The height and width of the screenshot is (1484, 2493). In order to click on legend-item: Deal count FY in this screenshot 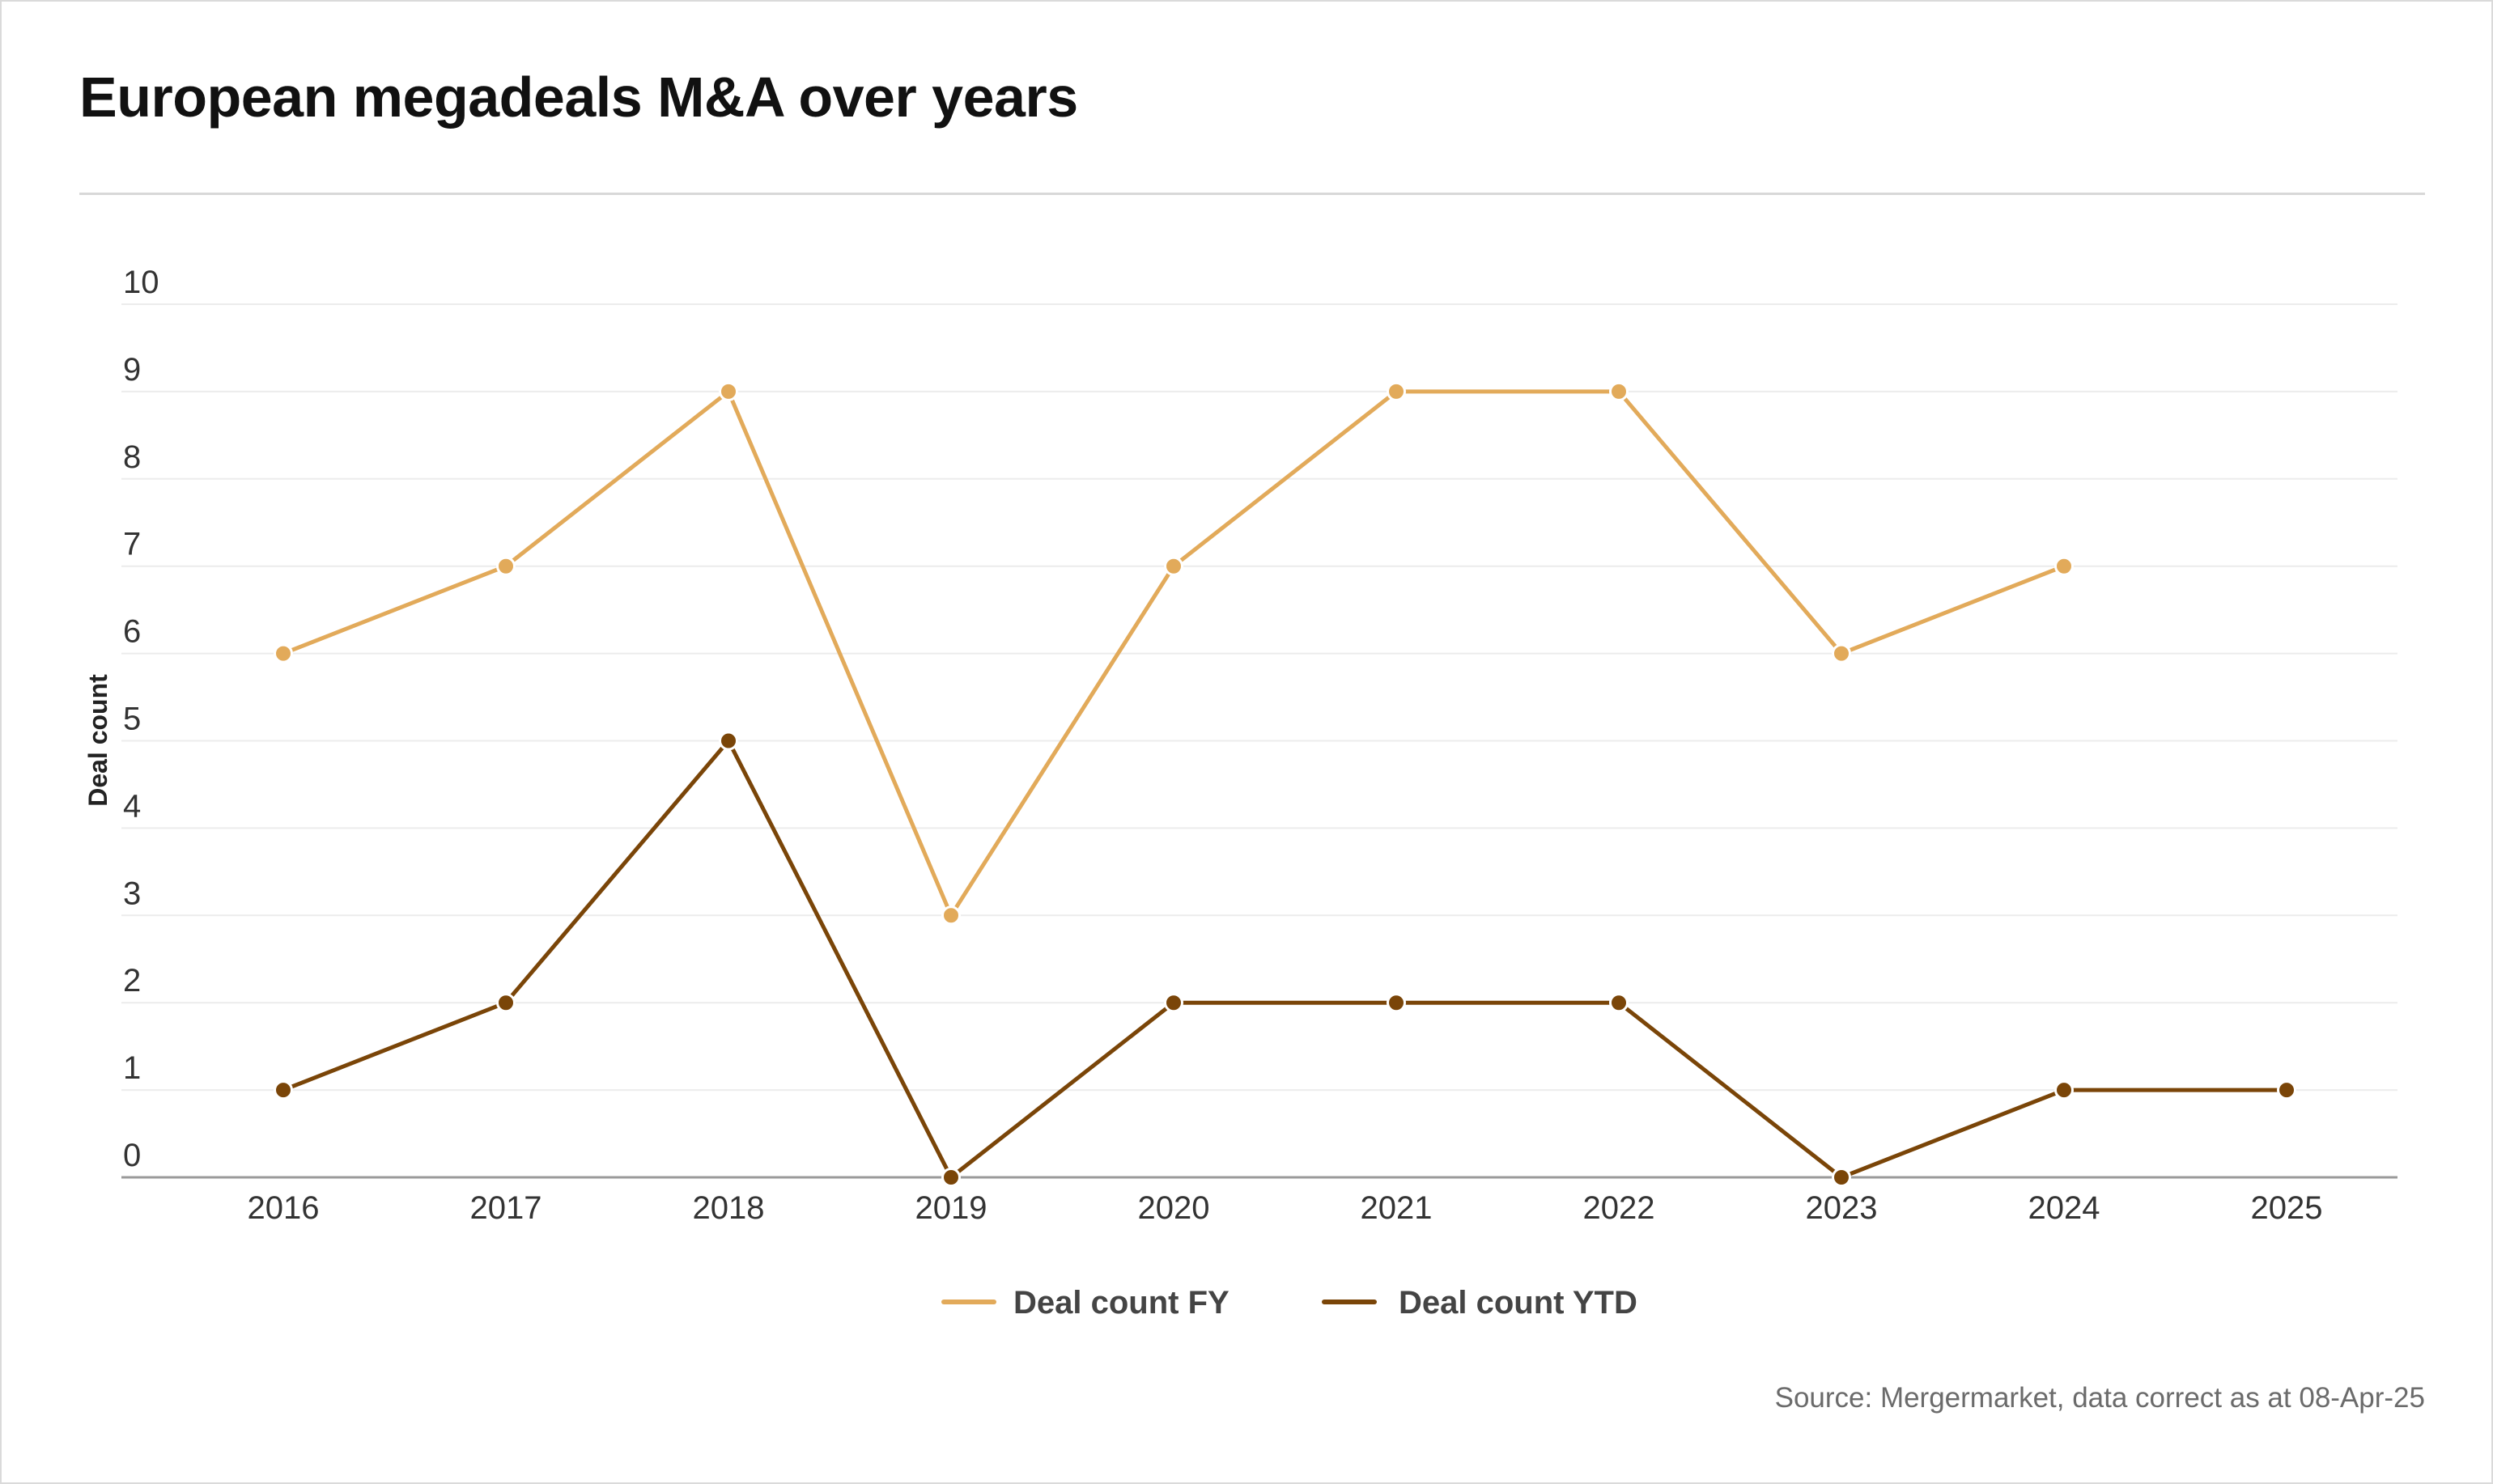, I will do `click(1085, 1303)`.